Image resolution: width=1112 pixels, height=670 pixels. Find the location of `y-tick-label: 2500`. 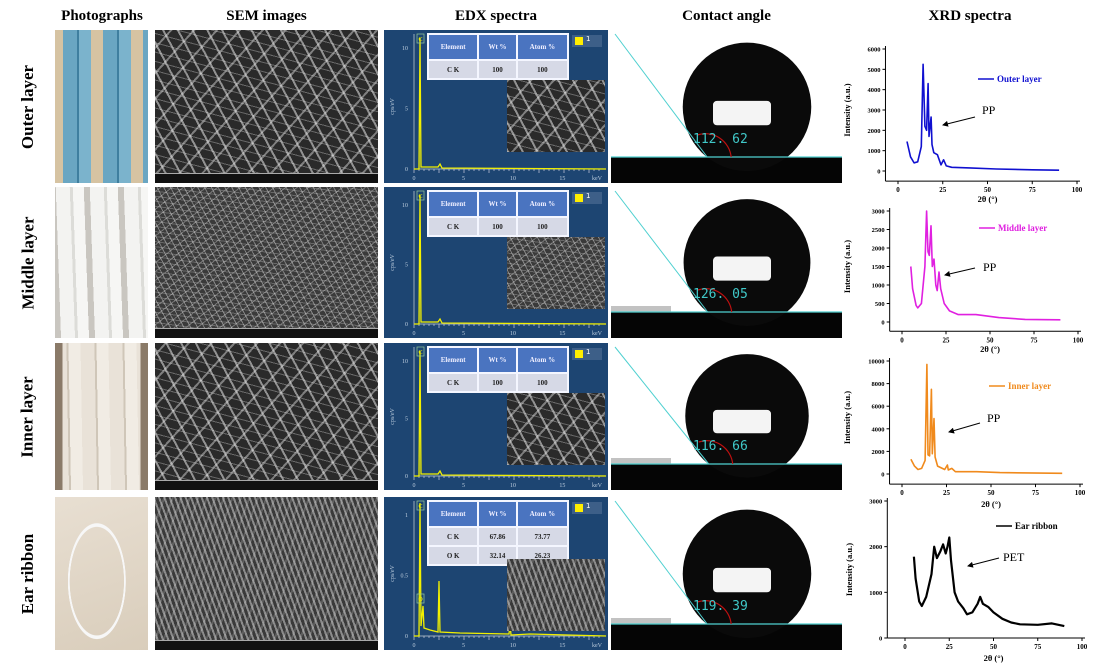

y-tick-label: 2500 is located at coordinates (878, 230).